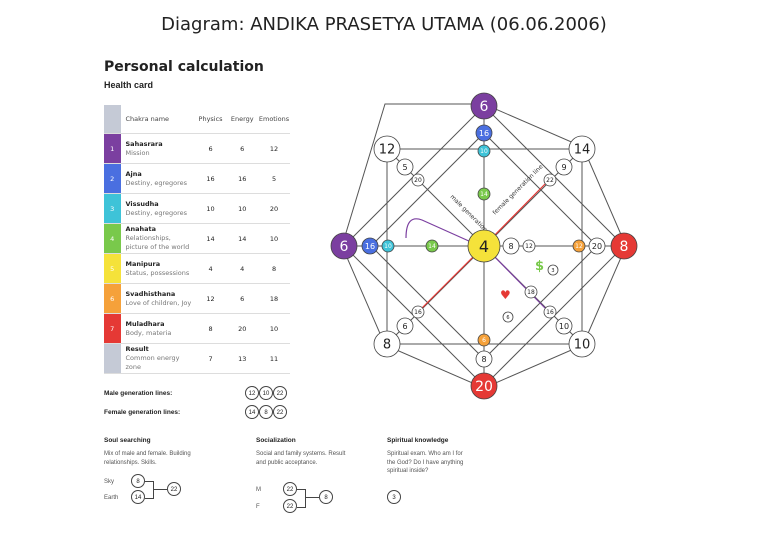 Image resolution: width=768 pixels, height=543 pixels. Describe the element at coordinates (112, 178) in the screenshot. I see `chakra-number: 2` at that location.